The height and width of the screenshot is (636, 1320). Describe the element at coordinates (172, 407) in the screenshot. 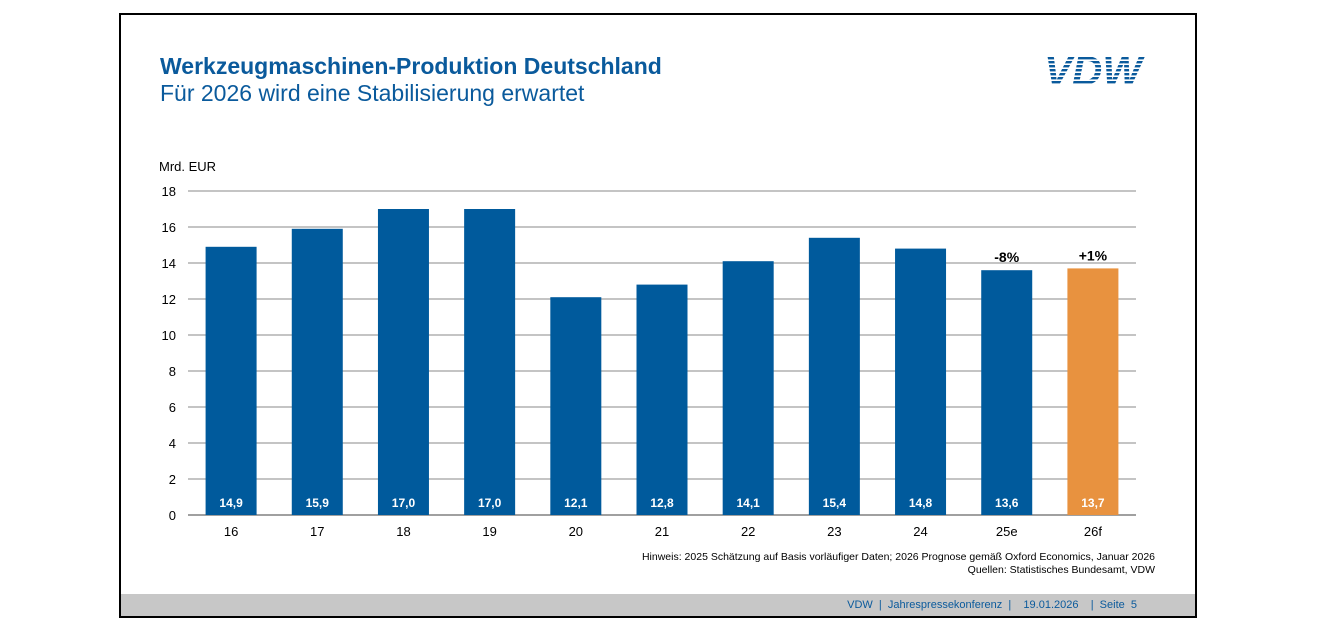

I see `y-tick-label: 6` at that location.